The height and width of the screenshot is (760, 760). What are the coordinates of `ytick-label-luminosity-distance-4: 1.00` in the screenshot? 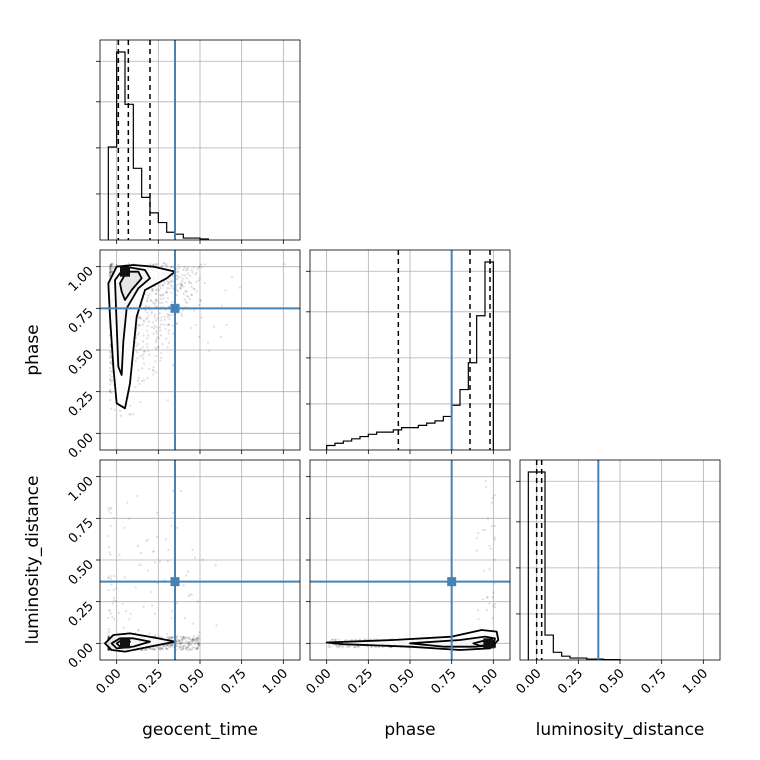 It's located at (81, 489).